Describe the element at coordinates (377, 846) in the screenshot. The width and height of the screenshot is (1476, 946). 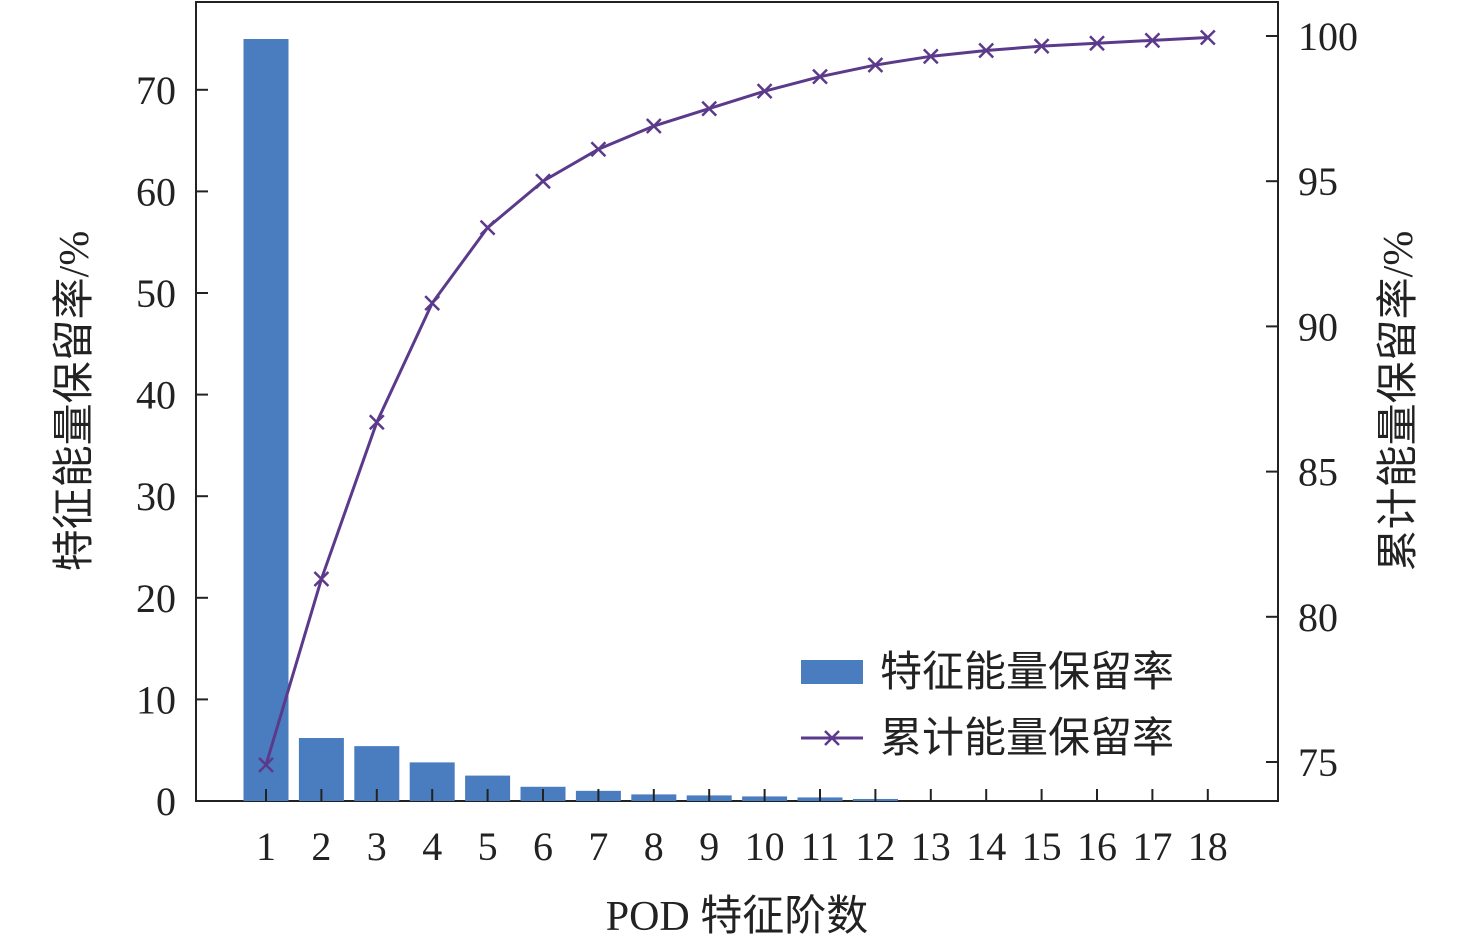
I see `x-tick-label: 3` at that location.